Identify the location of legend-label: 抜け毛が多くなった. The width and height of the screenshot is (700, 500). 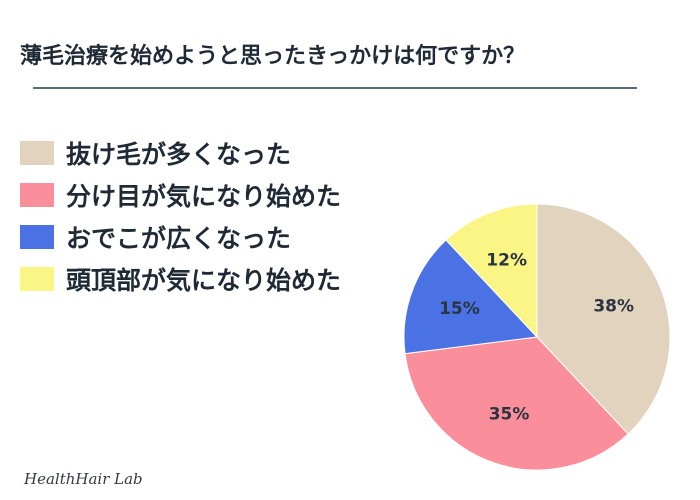
(179, 154).